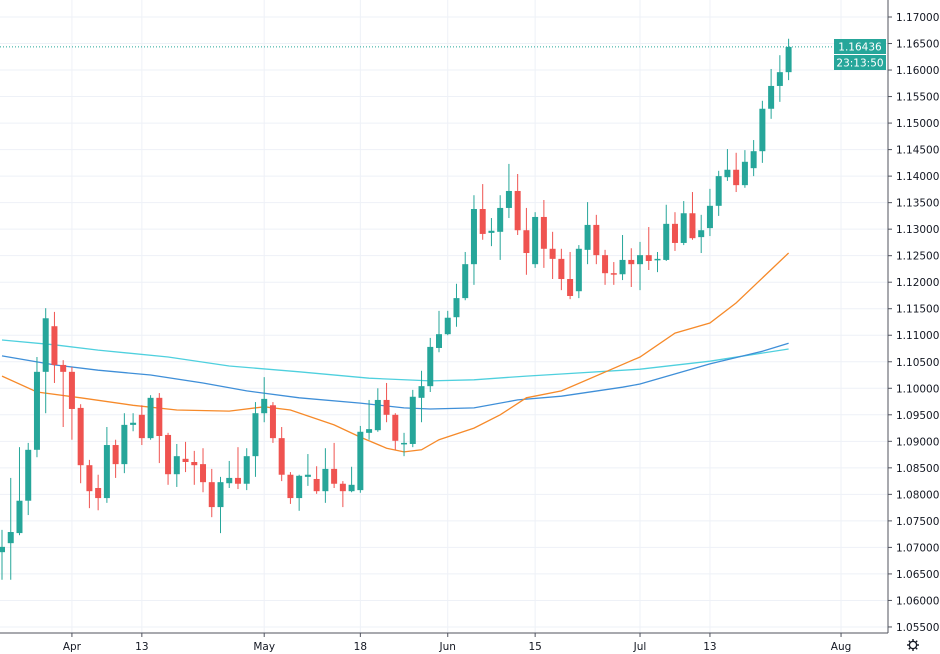  What do you see at coordinates (917, 71) in the screenshot?
I see `y-tick-label: 1.16000` at bounding box center [917, 71].